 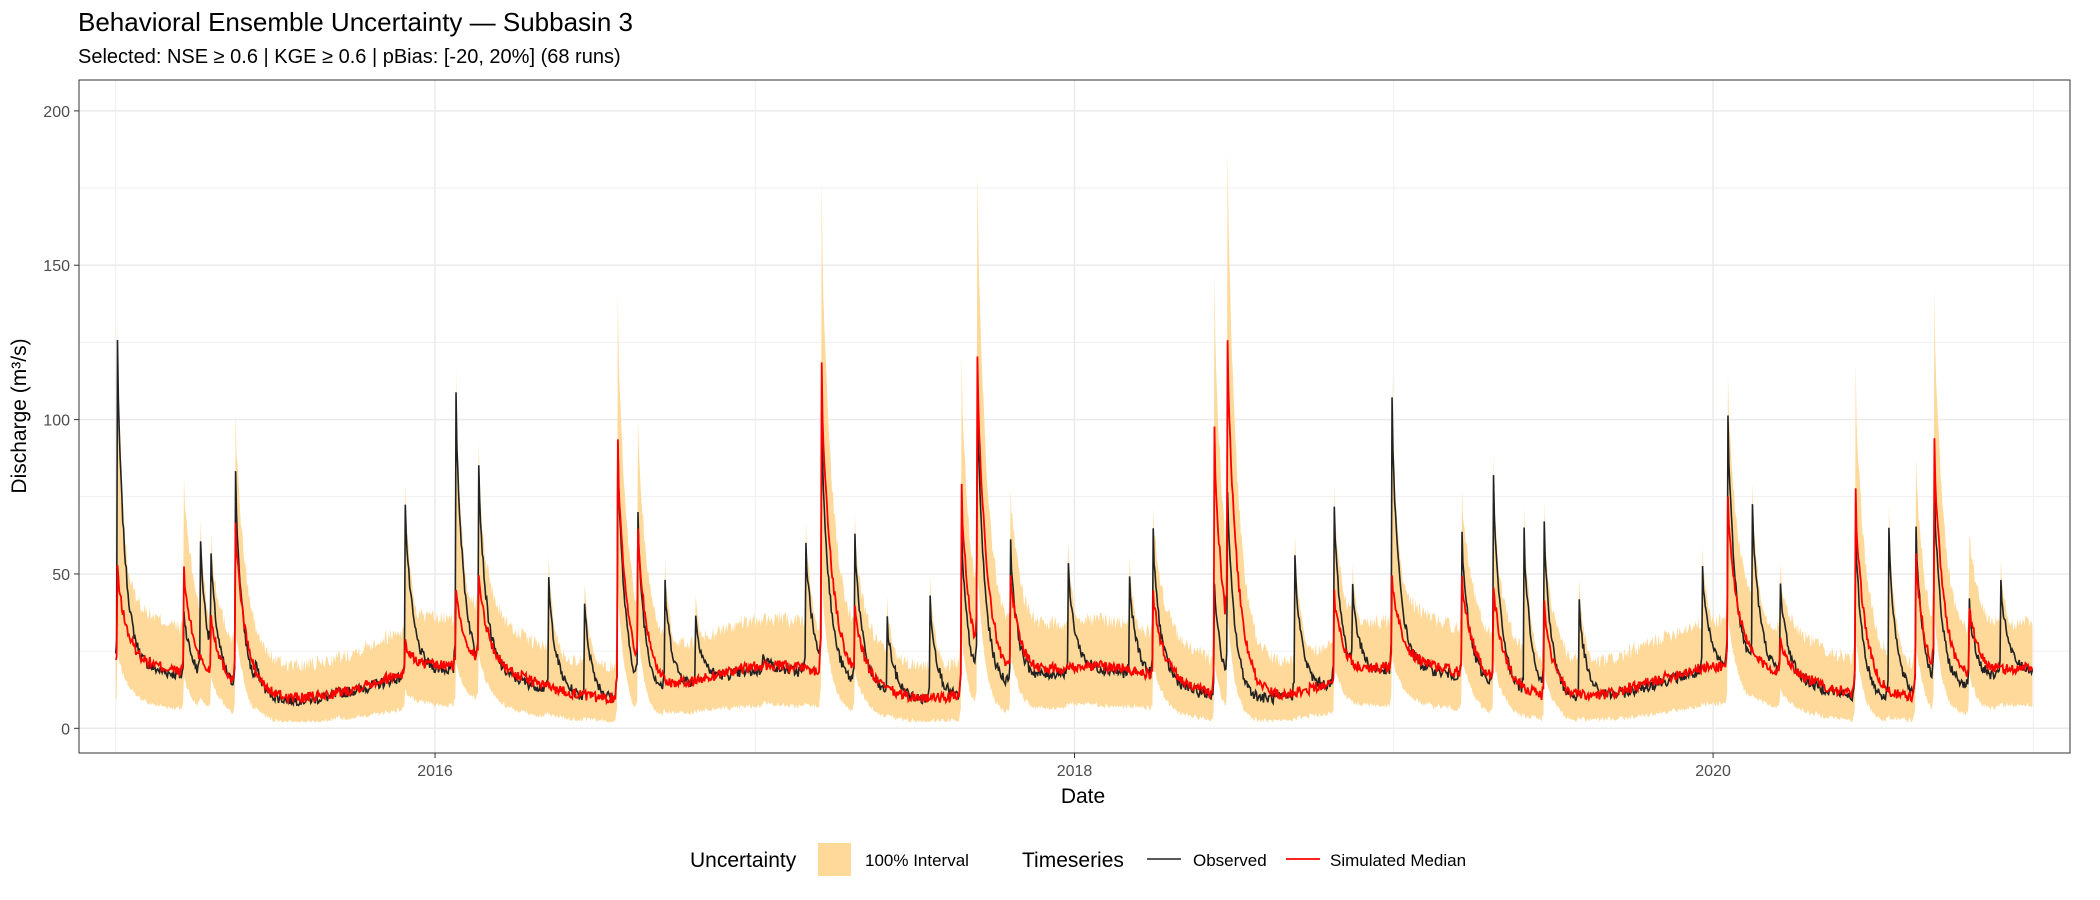 What do you see at coordinates (56, 266) in the screenshot?
I see `y-tick-label: 150` at bounding box center [56, 266].